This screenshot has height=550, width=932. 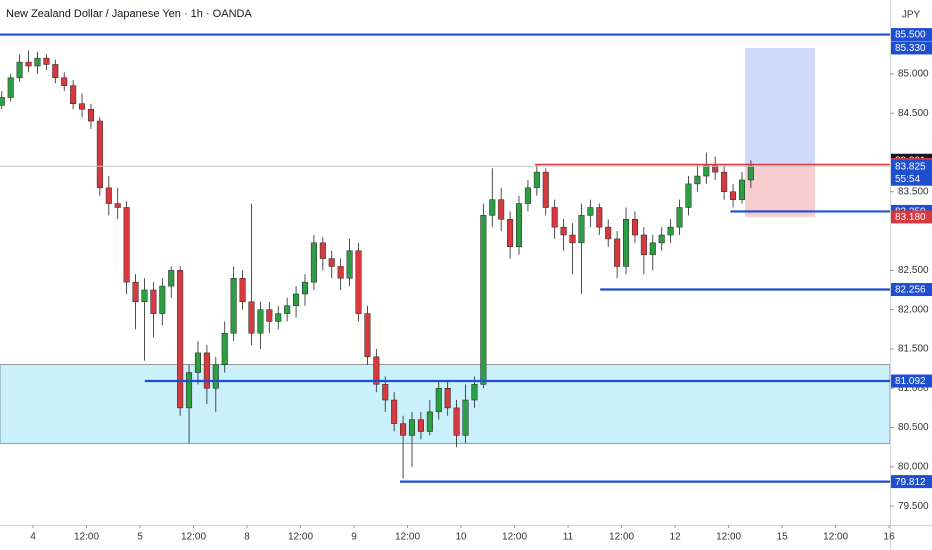 What do you see at coordinates (910, 48) in the screenshot?
I see `price-badge-label: 85.330` at bounding box center [910, 48].